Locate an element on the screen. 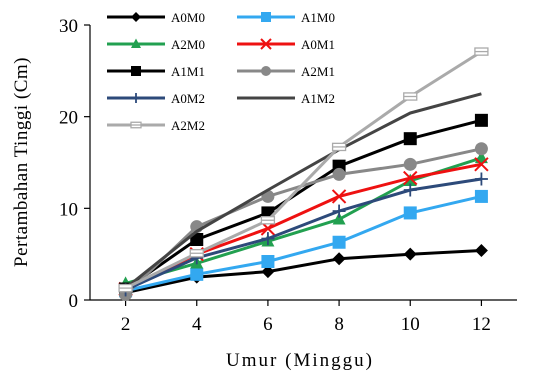 This screenshot has width=540, height=376. legend-item-a0m2: A0M2 is located at coordinates (156, 98).